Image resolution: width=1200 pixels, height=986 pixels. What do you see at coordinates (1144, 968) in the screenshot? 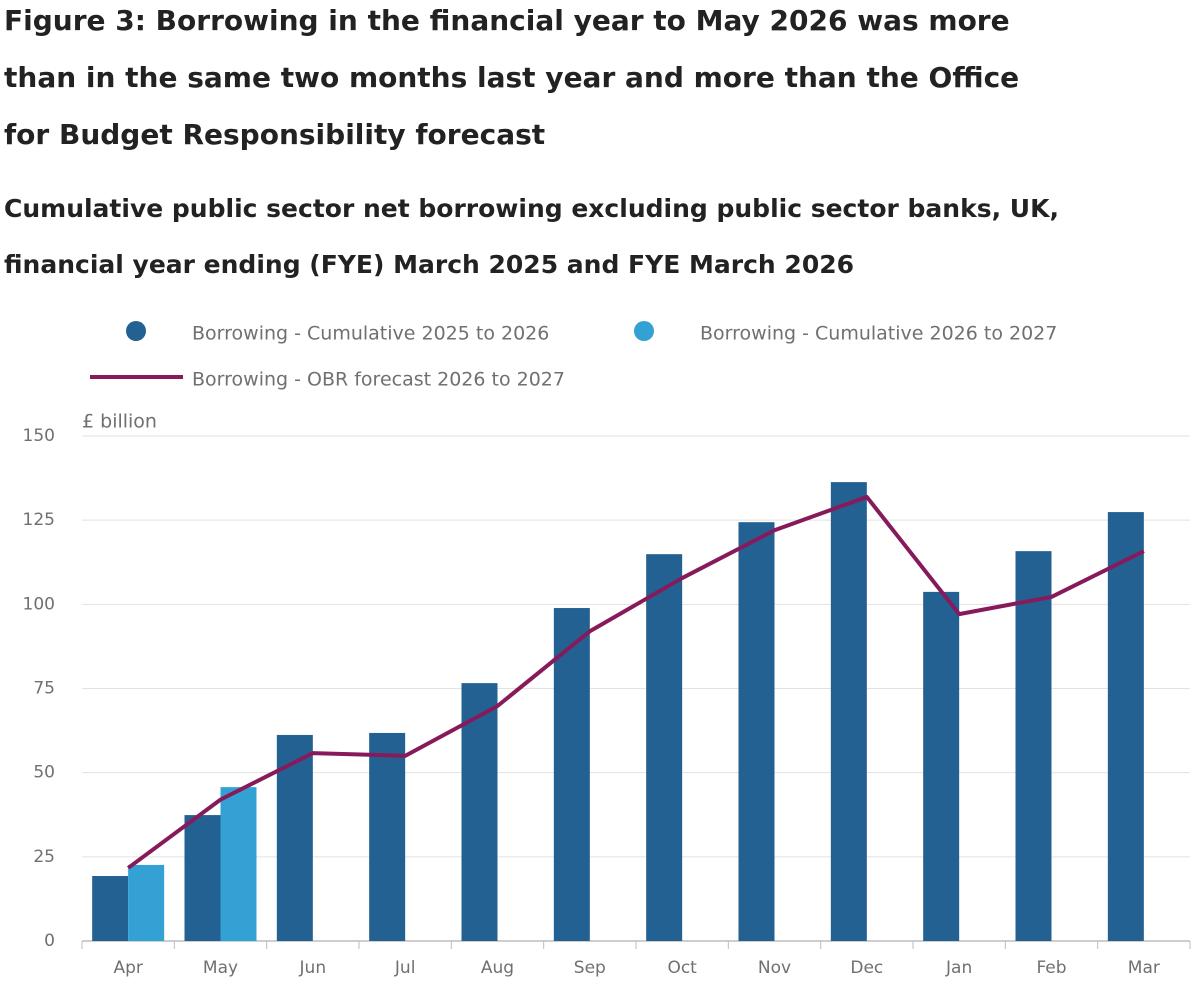
I see `x-tick-label: Mar` at bounding box center [1144, 968].